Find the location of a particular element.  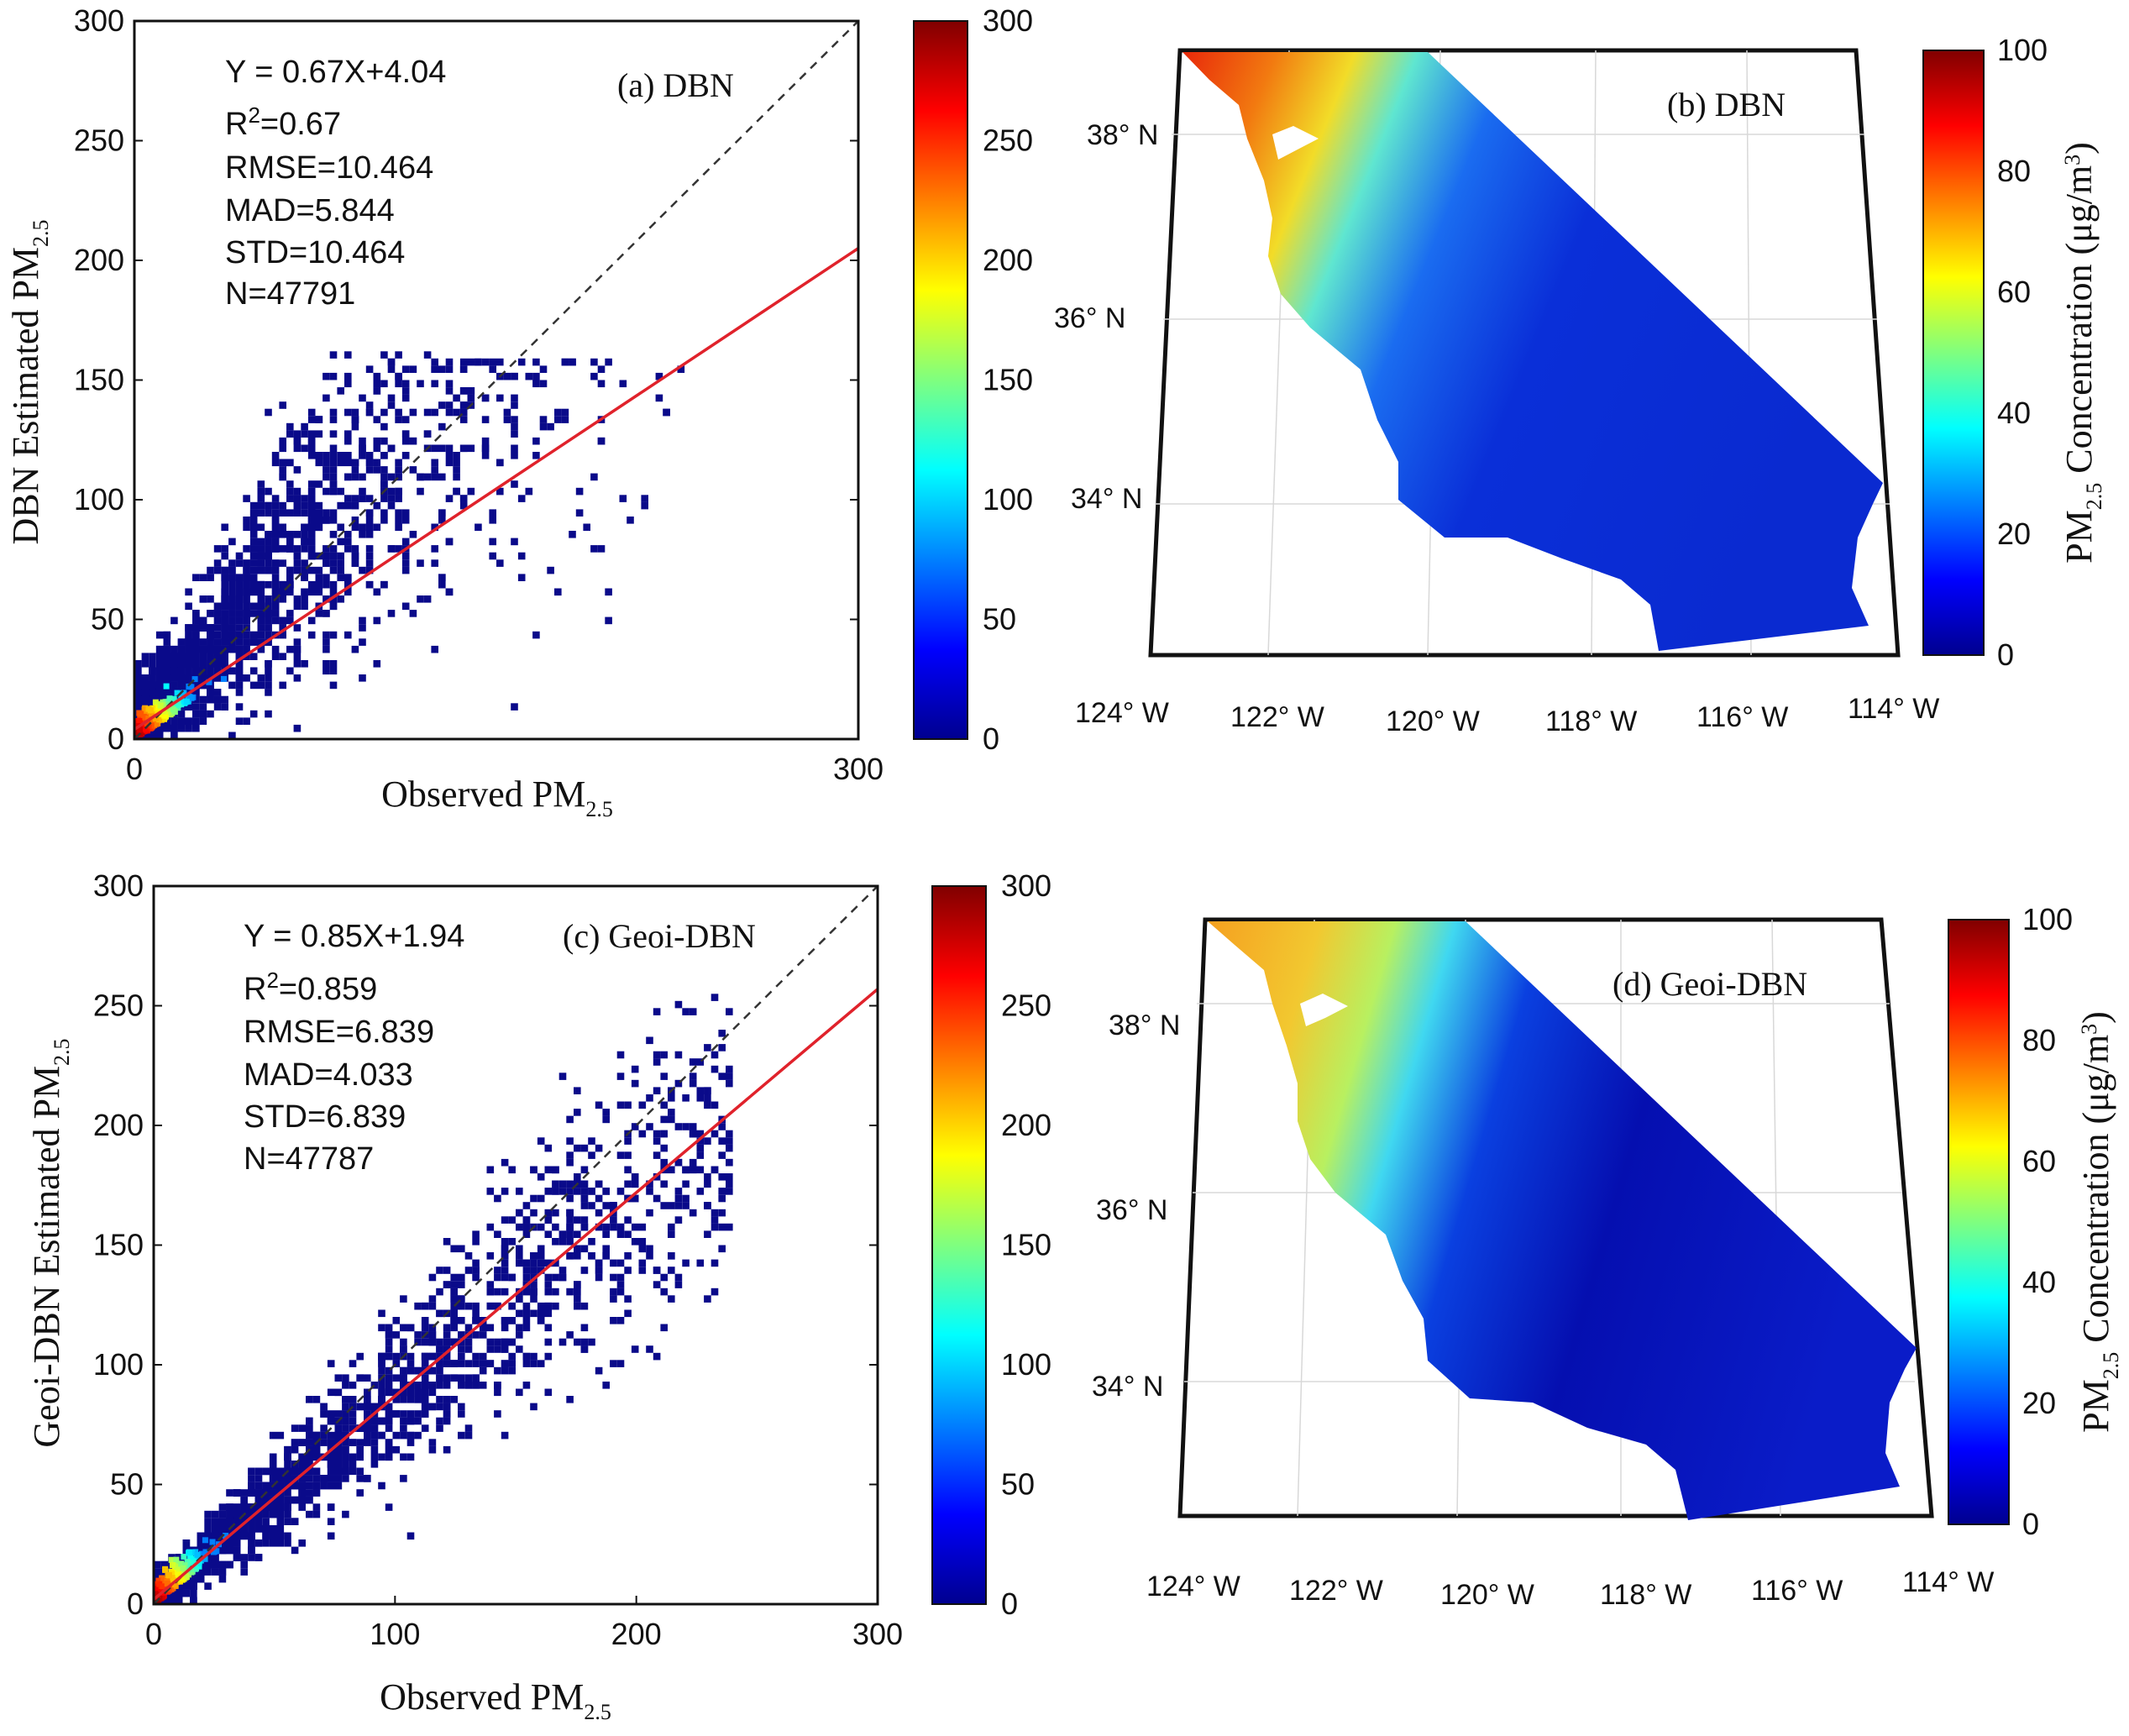

n-count-a: N=47791 is located at coordinates (290, 294).